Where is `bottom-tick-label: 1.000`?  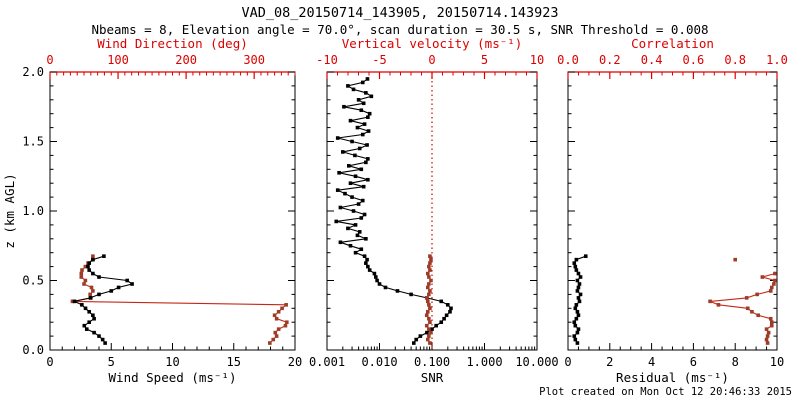
bottom-tick-label: 1.000 is located at coordinates (484, 362).